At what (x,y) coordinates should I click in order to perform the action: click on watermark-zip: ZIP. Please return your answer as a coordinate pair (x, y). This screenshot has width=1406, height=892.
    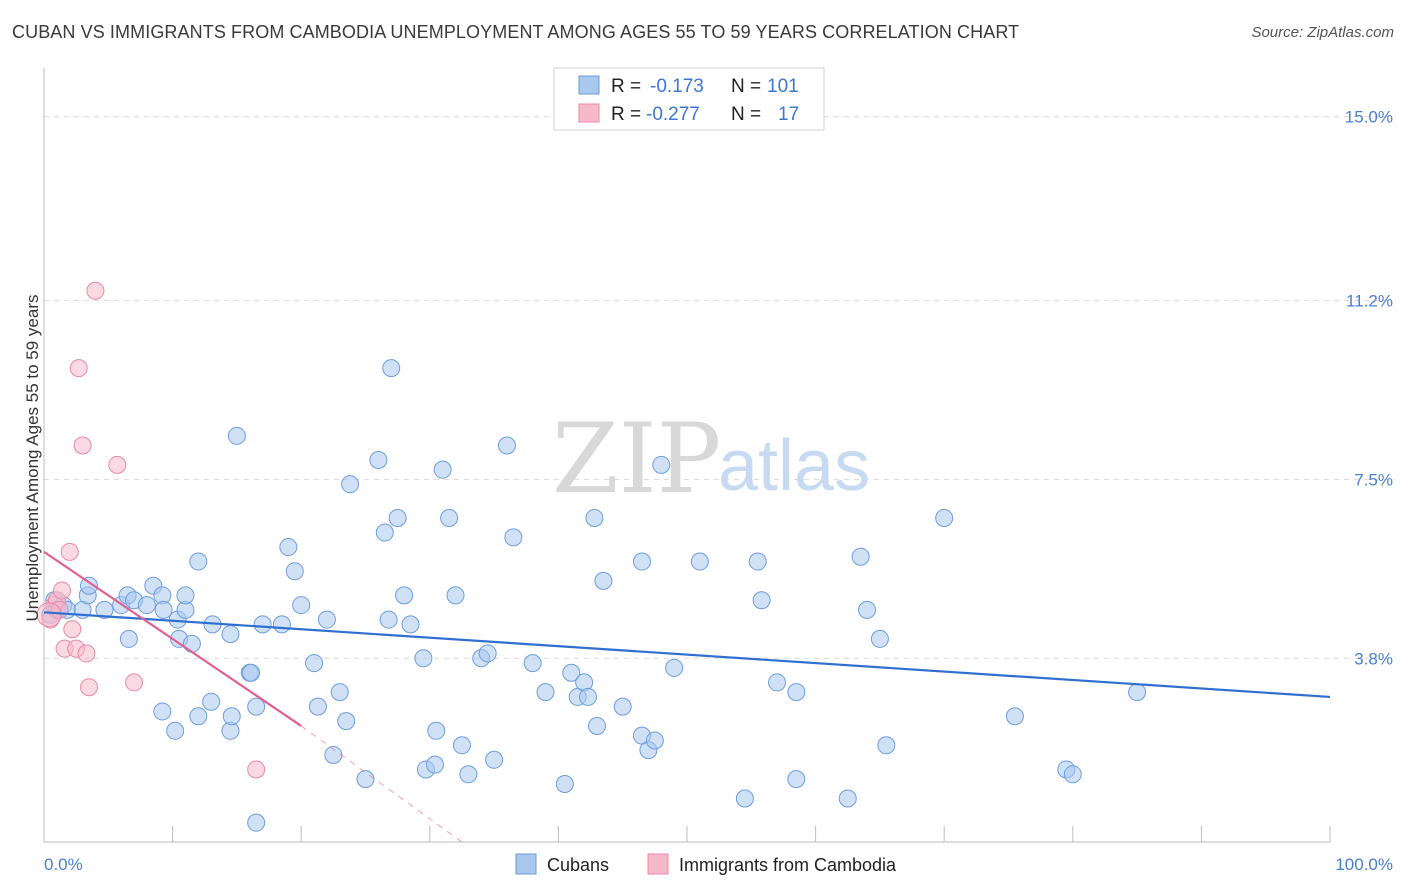
    Looking at the image, I should click on (636, 459).